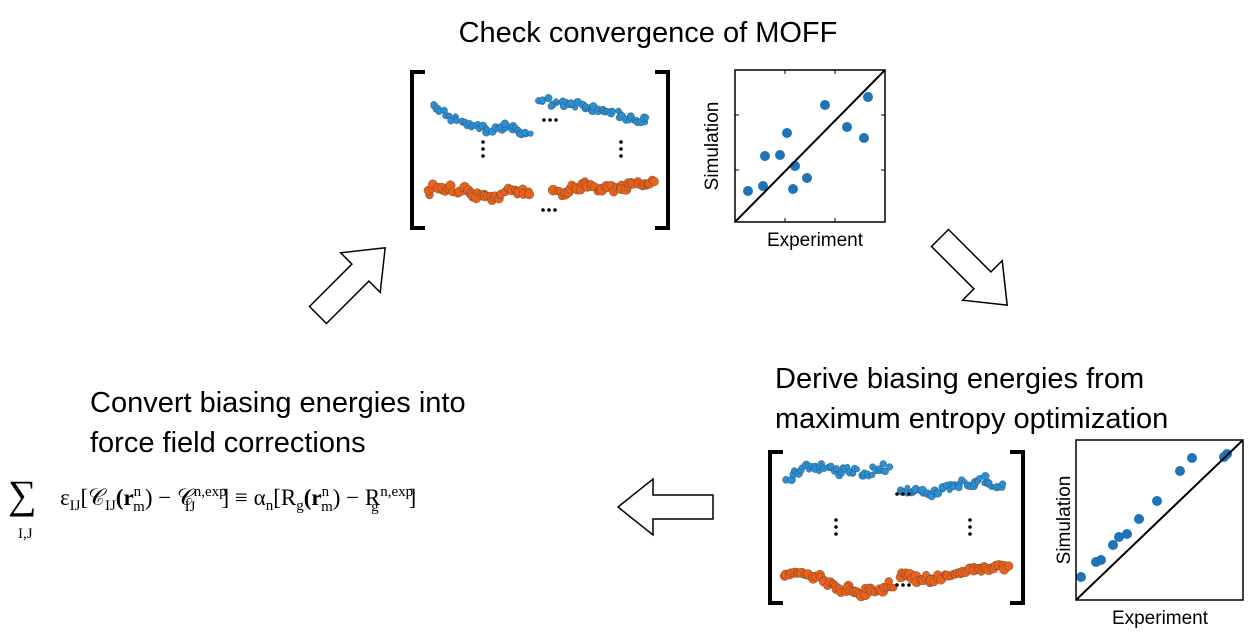 Image resolution: width=1249 pixels, height=633 pixels. What do you see at coordinates (94, 497) in the screenshot?
I see `eq-part: [𝒞` at bounding box center [94, 497].